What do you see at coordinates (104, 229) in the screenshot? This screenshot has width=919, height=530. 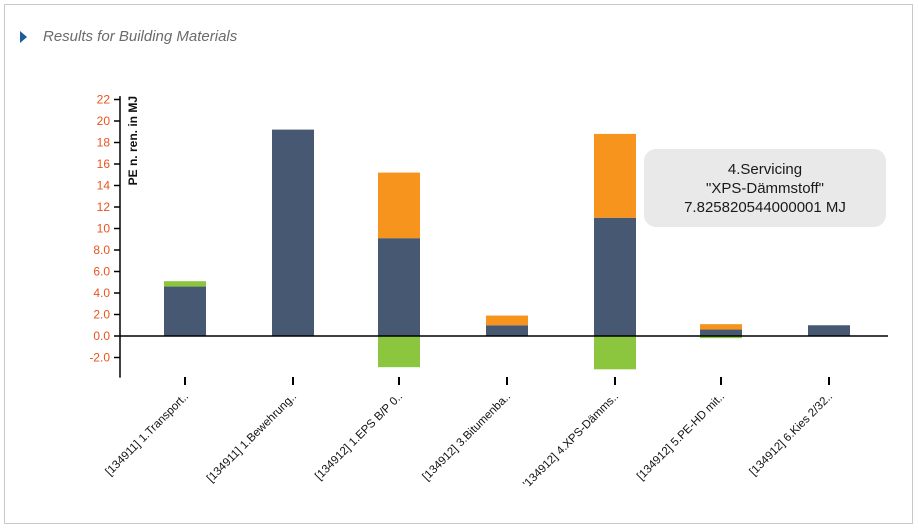 I see `y-tick-label: 10` at bounding box center [104, 229].